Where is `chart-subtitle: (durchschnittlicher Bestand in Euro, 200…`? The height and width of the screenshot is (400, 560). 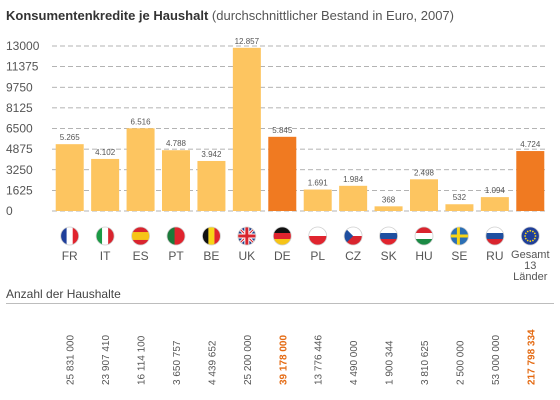 chart-subtitle: (durchschnittlicher Bestand in Euro, 200… is located at coordinates (332, 15).